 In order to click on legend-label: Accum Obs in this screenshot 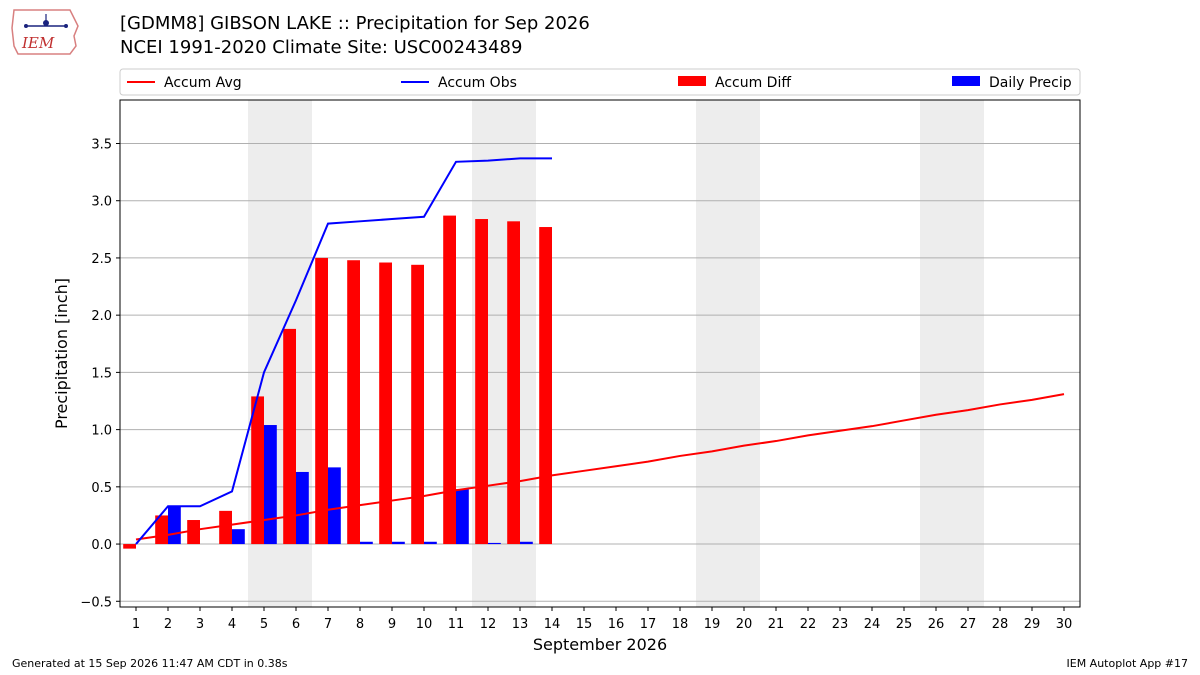, I will do `click(477, 83)`.